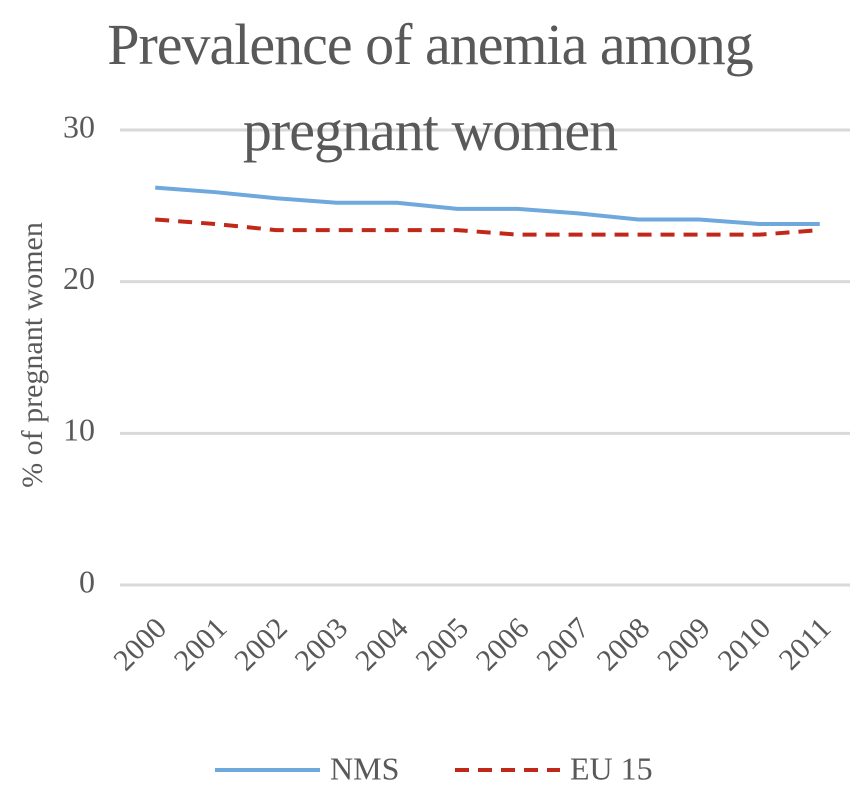 This screenshot has width=850, height=792. Describe the element at coordinates (805, 643) in the screenshot. I see `x-tick-label: 2011` at that location.